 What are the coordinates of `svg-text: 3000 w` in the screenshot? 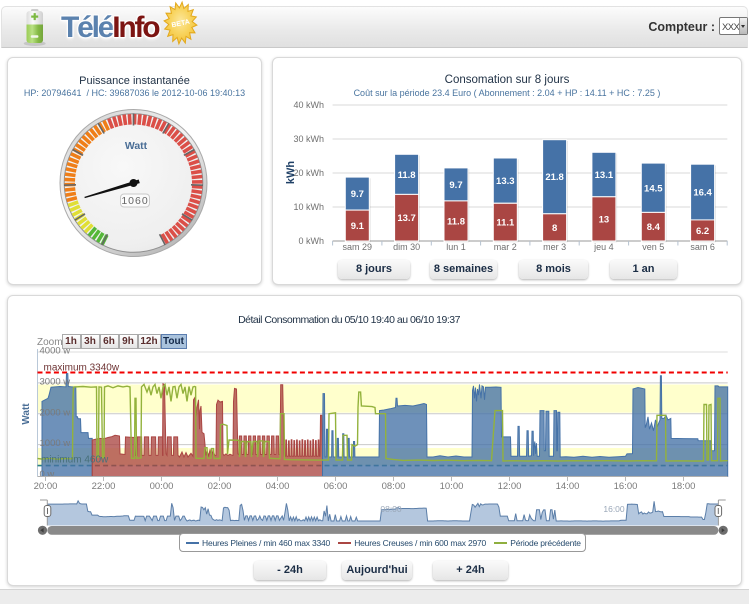 It's located at (55, 382).